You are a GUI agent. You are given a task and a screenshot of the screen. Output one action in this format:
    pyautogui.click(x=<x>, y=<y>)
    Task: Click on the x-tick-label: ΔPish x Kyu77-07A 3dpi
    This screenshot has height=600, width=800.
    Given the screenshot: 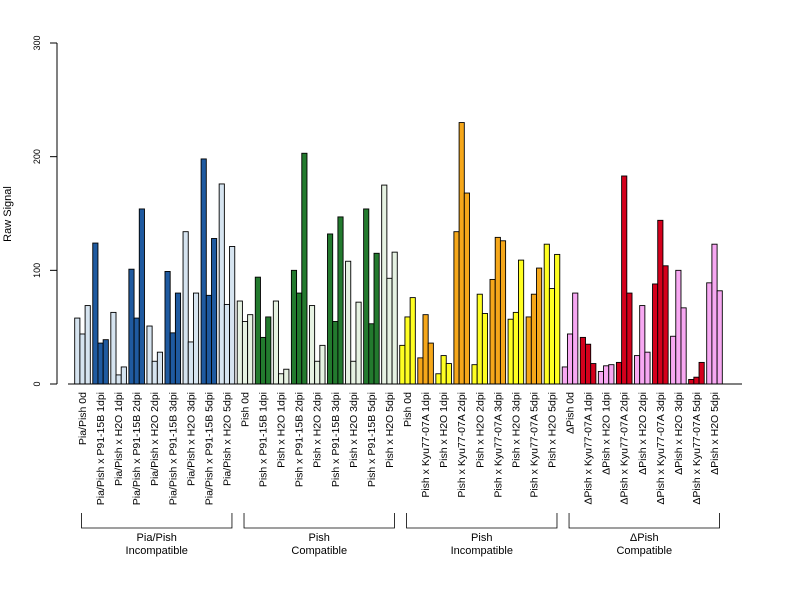 What is the action you would take?
    pyautogui.click(x=661, y=448)
    